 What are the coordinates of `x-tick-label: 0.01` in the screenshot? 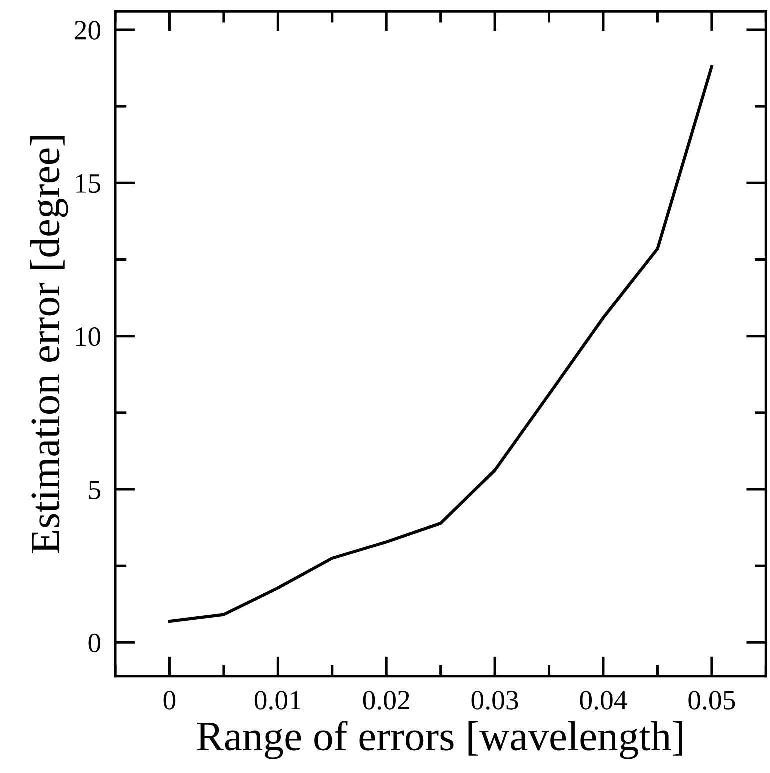 It's located at (277, 700).